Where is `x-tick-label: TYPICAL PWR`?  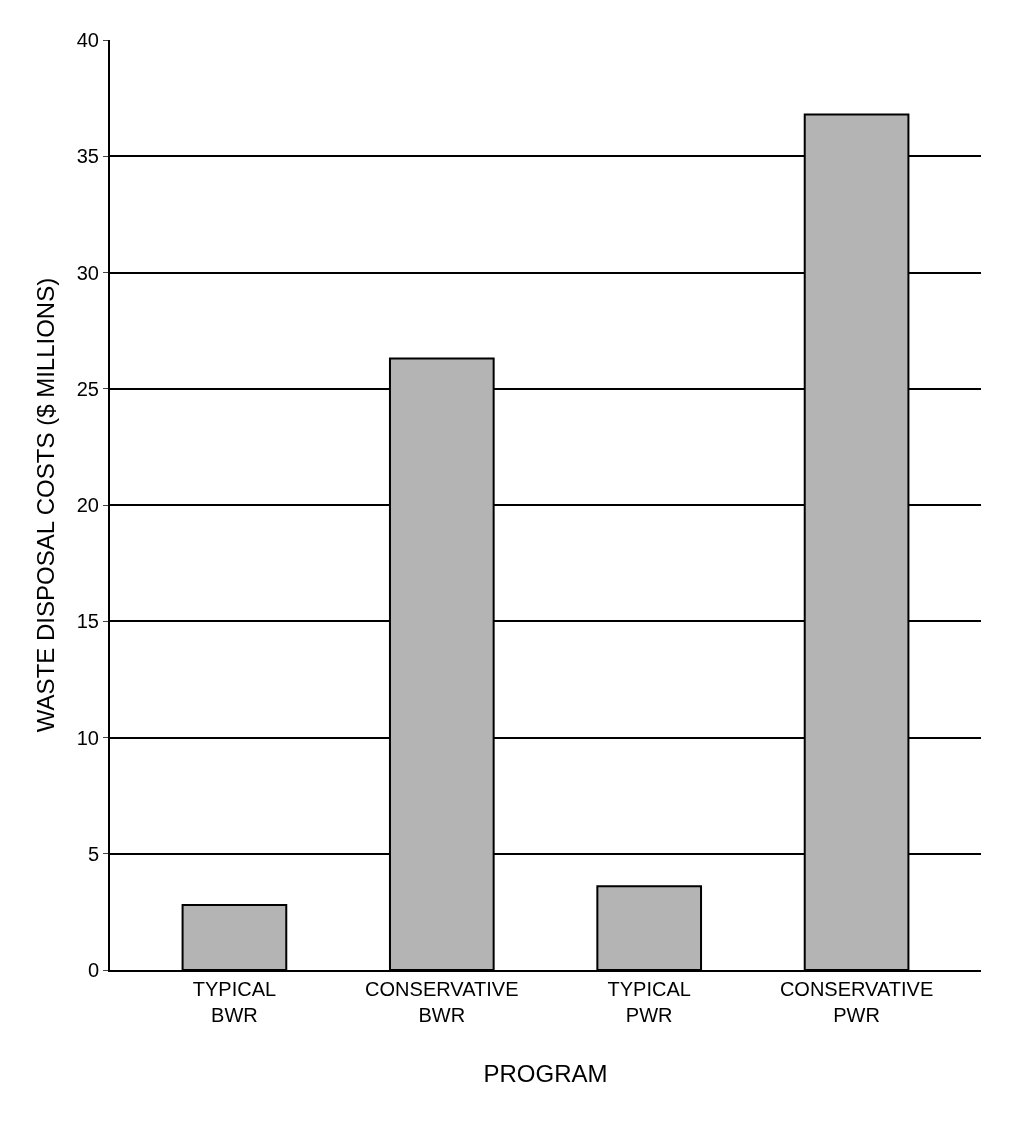
x-tick-label: TYPICAL PWR is located at coordinates (649, 1002).